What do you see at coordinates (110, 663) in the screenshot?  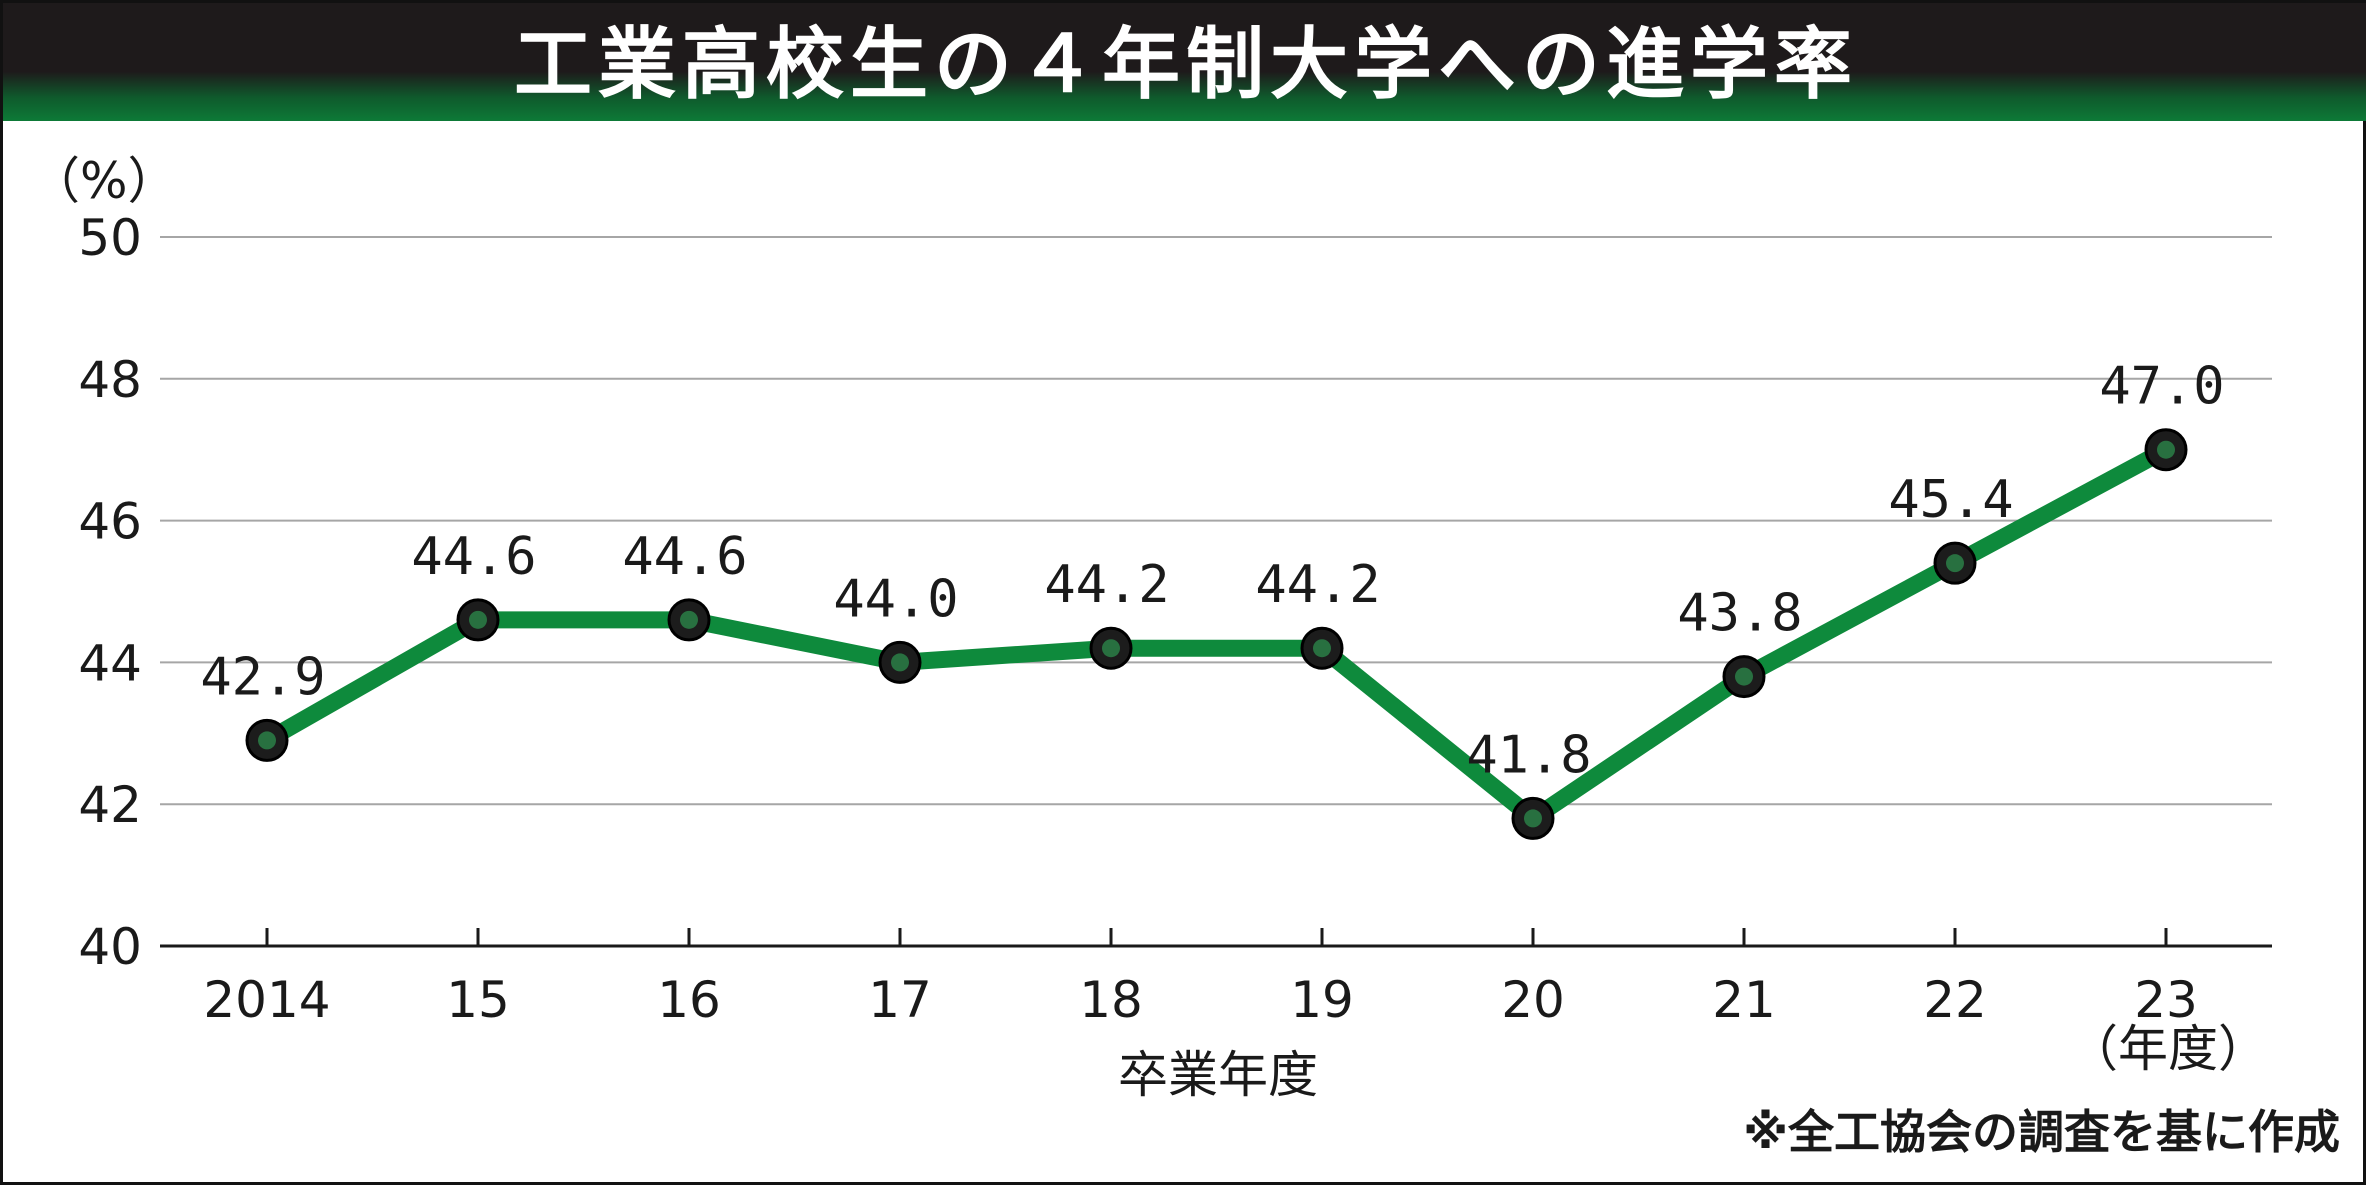 I see `y-tick-label: 44` at bounding box center [110, 663].